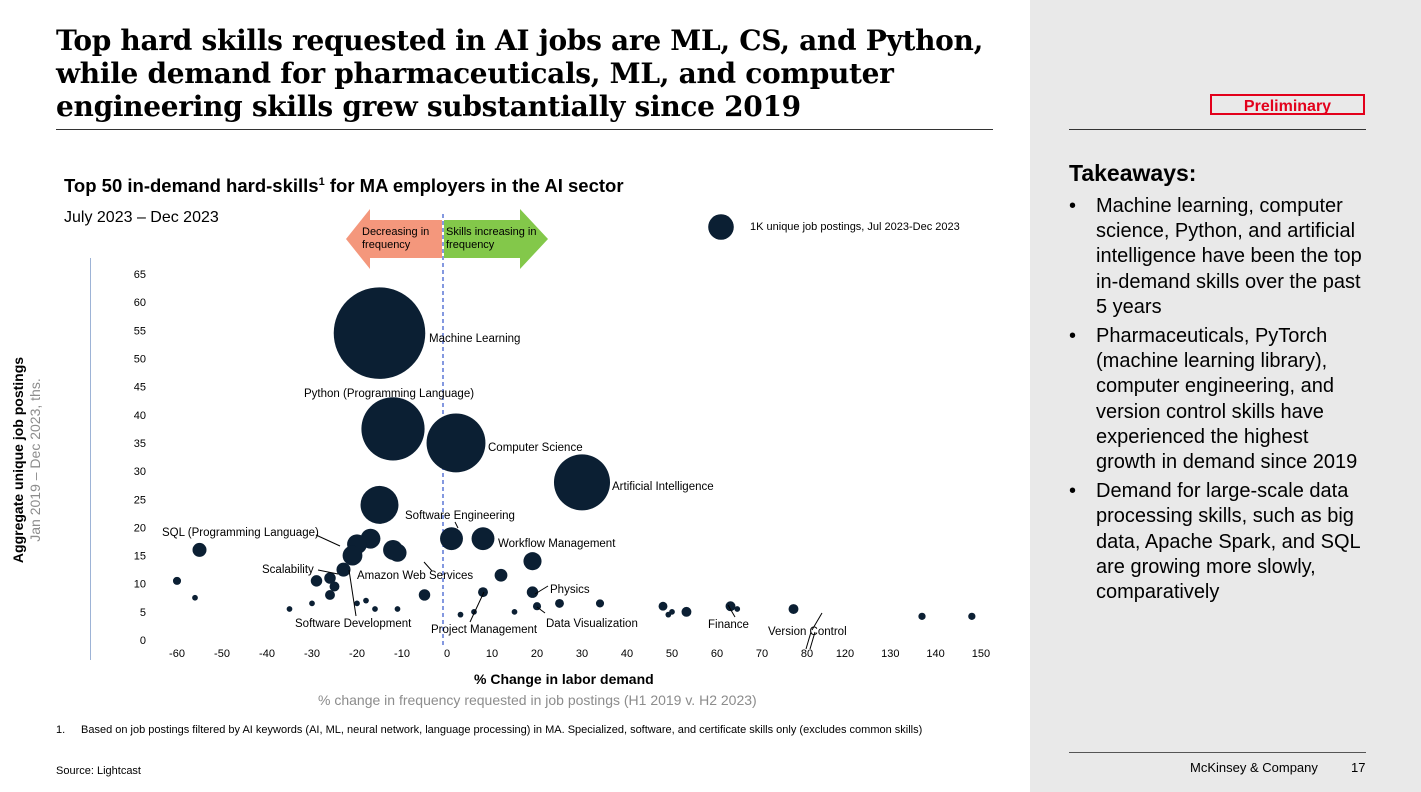  Describe the element at coordinates (140, 416) in the screenshot. I see `y-tick-label: 40` at that location.